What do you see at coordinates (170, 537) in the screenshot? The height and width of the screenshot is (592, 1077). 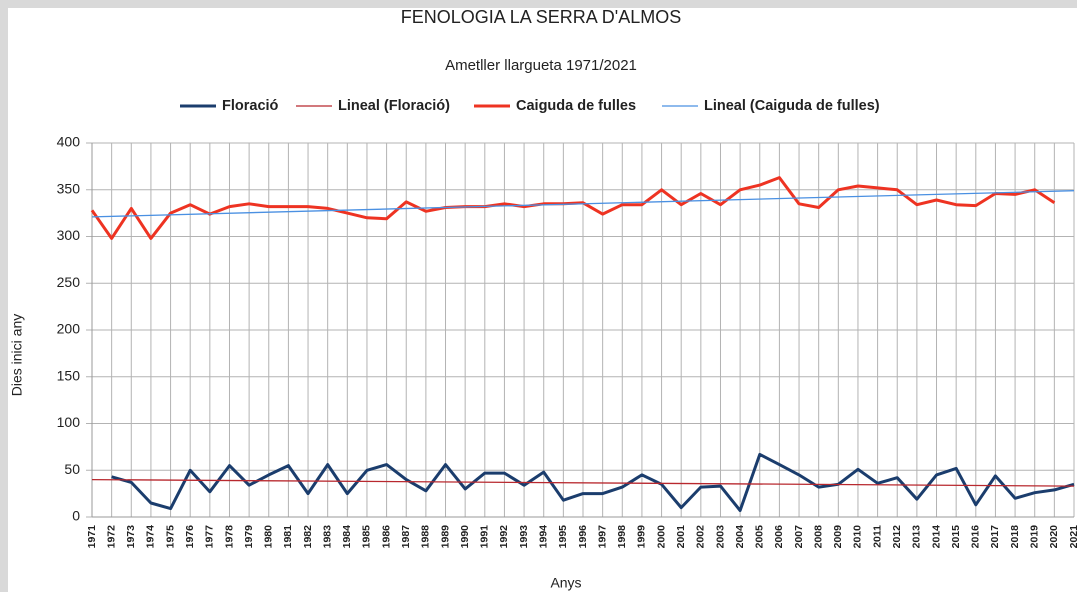 I see `x-tick-label: 1975` at bounding box center [170, 537].